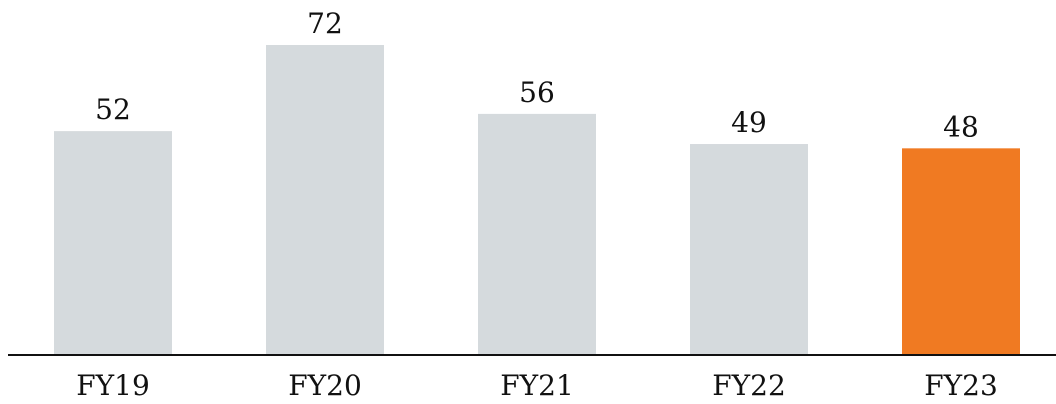 Image resolution: width=1056 pixels, height=404 pixels. I want to click on x-tick-label-fy22: FY22, so click(749, 385).